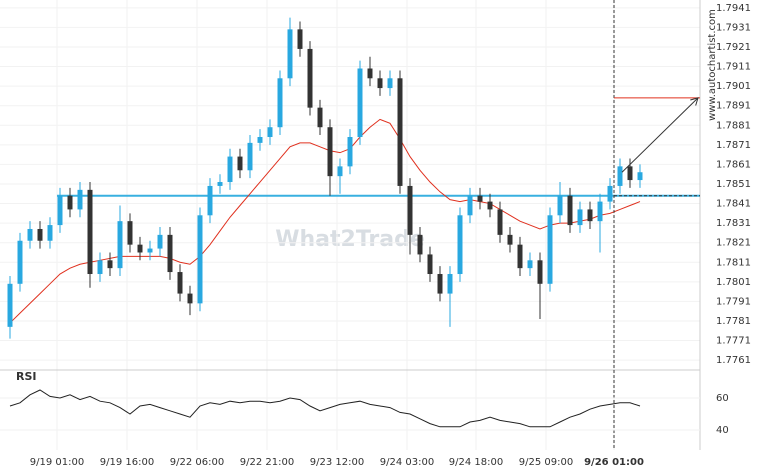  I want to click on y-tick-label: 1.7911, so click(733, 67).